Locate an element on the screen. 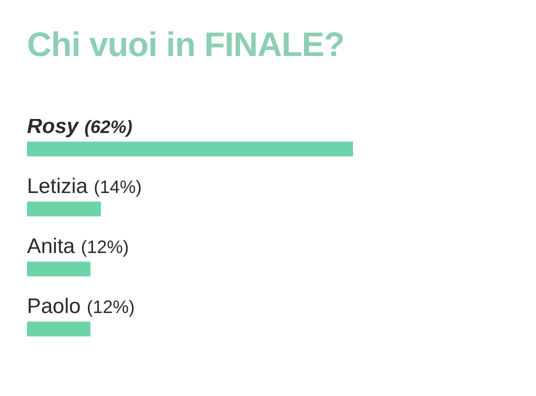  data-label: (62%) is located at coordinates (108, 127).